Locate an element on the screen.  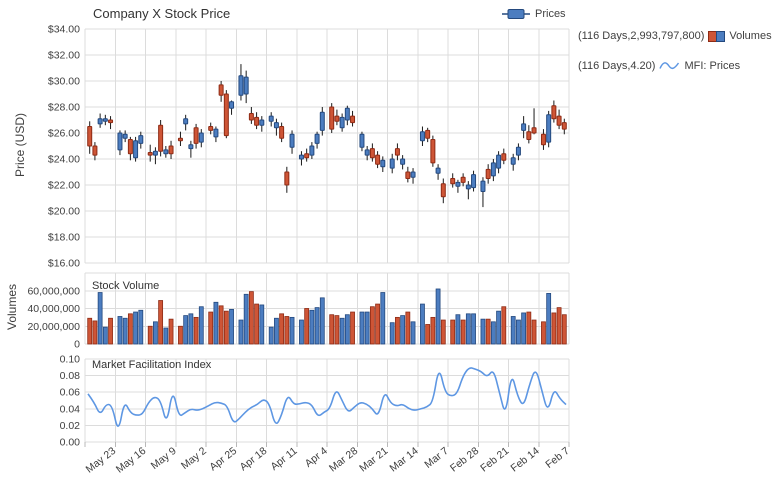
svg-text: 0.02 is located at coordinates (70, 426).